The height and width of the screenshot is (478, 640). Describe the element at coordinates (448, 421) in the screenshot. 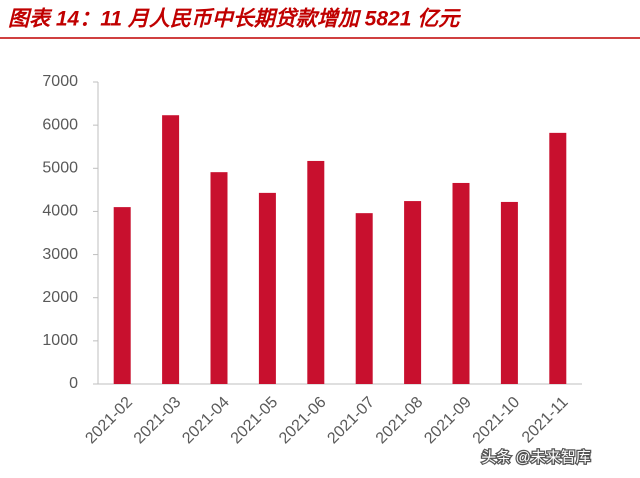

I see `x-tick-label: 2021-09` at that location.